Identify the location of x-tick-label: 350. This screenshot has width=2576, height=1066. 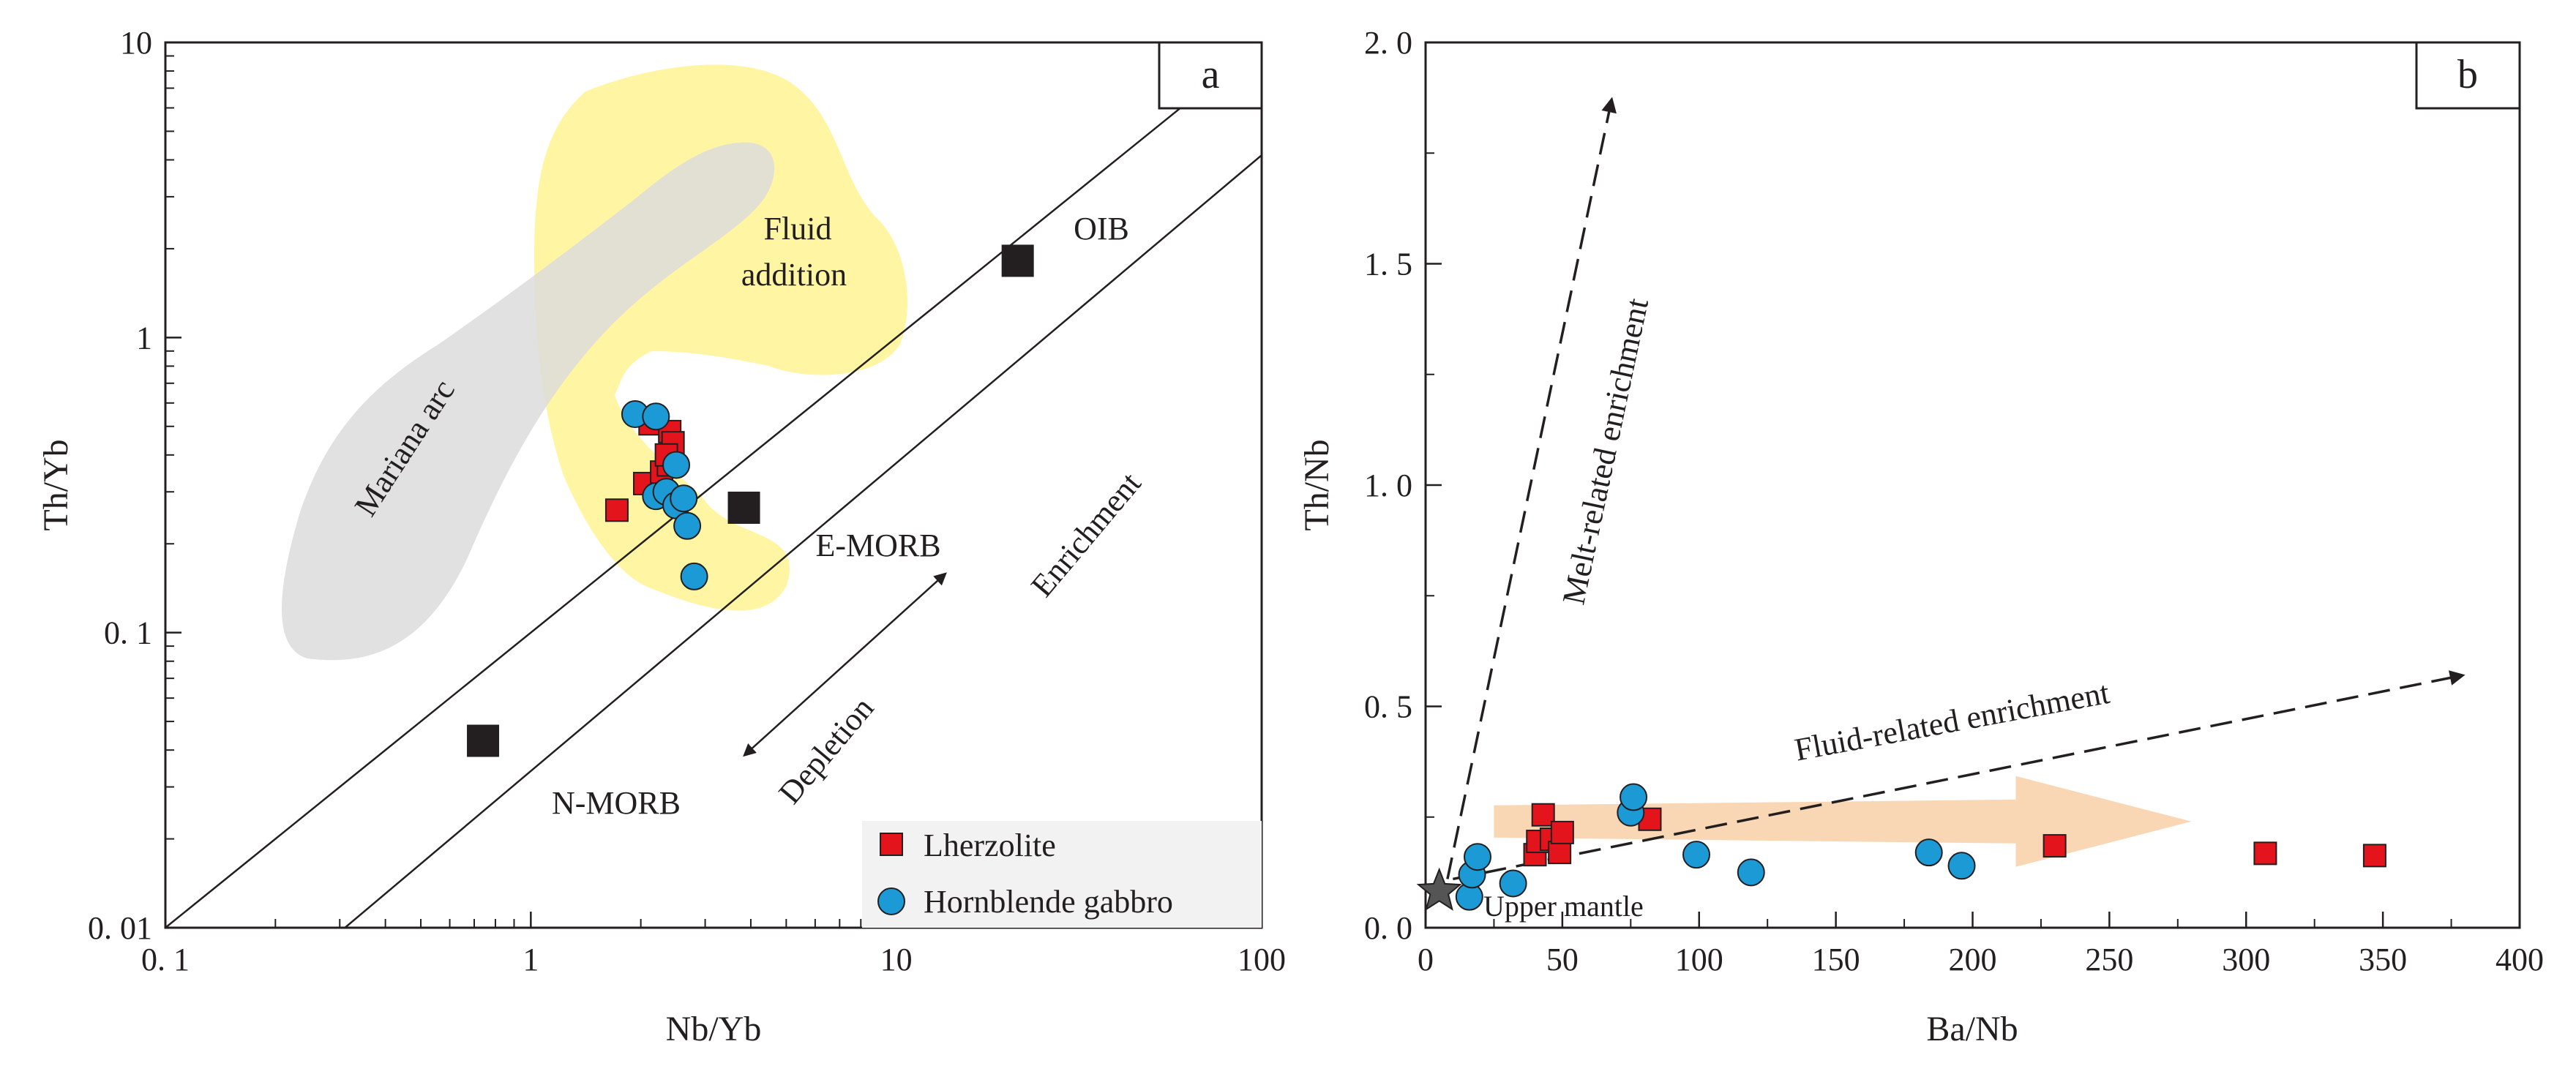
(2383, 959).